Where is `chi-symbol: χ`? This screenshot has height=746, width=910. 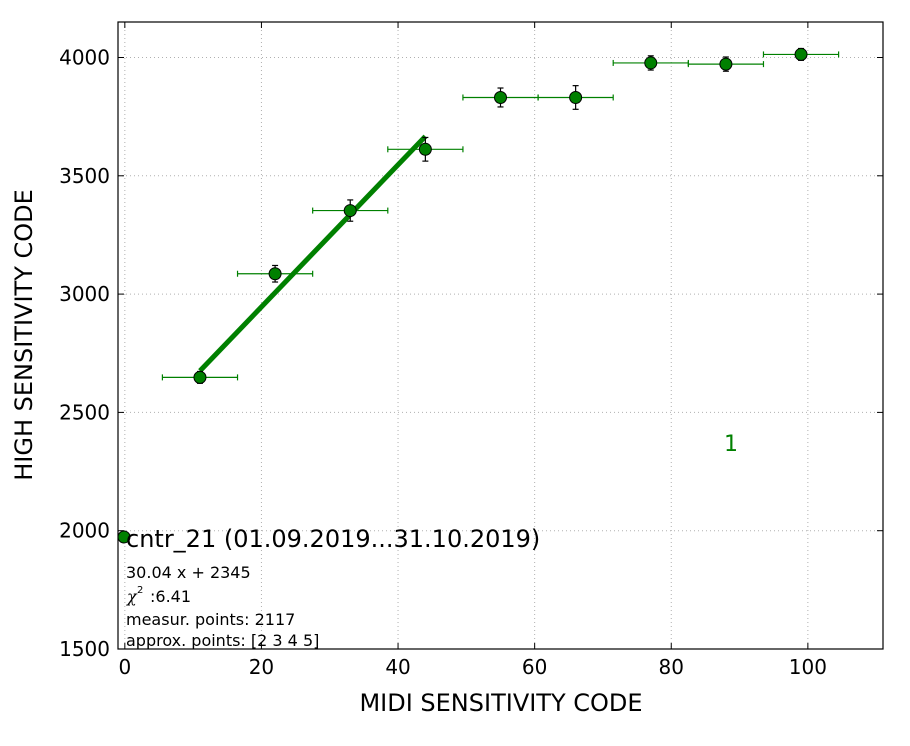 chi-symbol: χ is located at coordinates (132, 596).